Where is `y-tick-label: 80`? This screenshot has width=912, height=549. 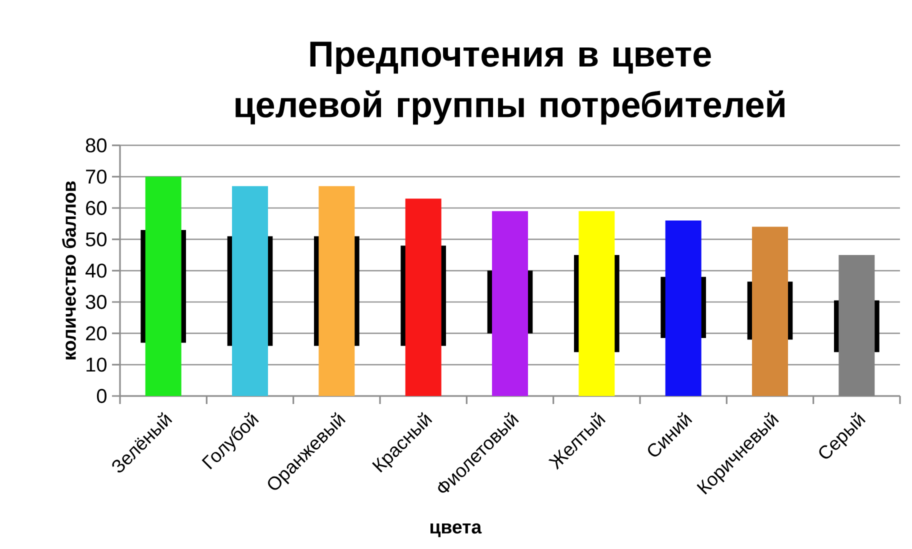 y-tick-label: 80 is located at coordinates (96, 145).